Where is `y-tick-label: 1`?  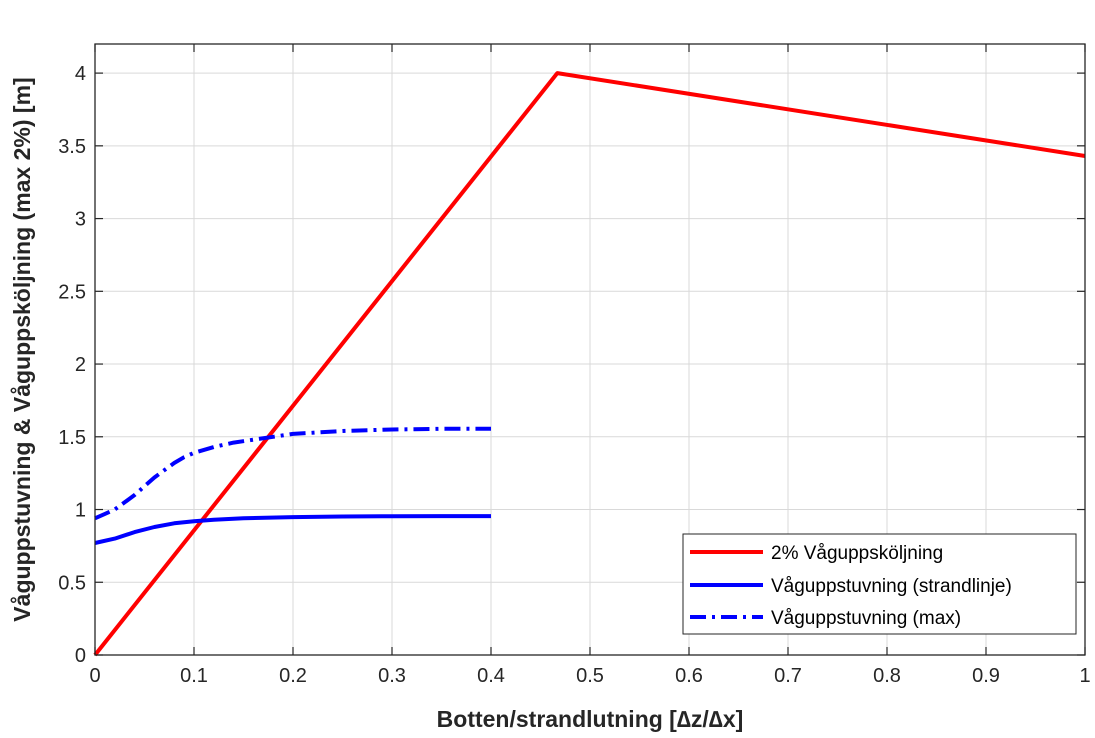
y-tick-label: 1 is located at coordinates (80, 511).